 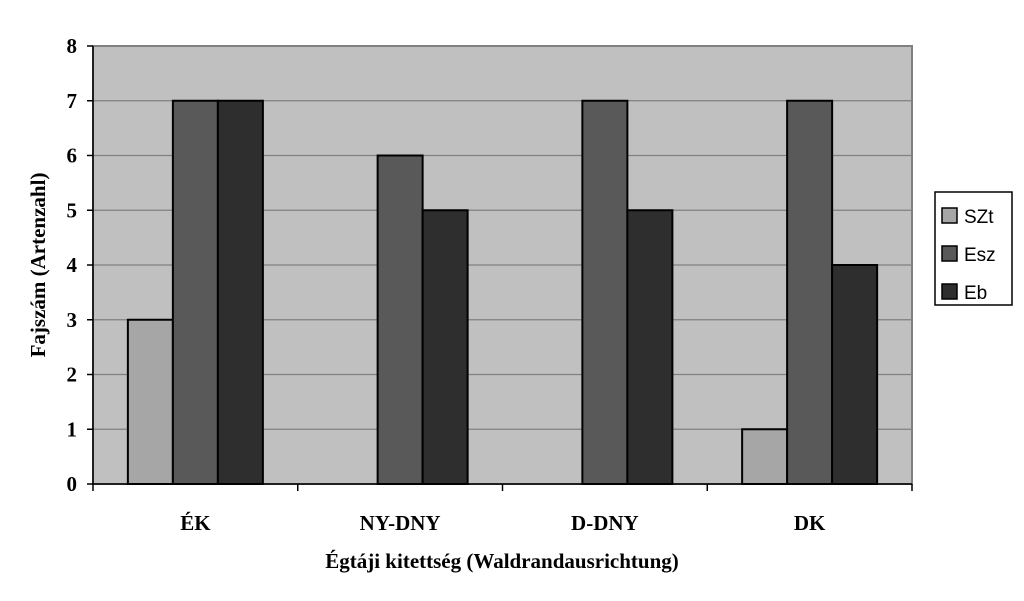 I want to click on legend-swatch-eb, so click(x=949, y=291).